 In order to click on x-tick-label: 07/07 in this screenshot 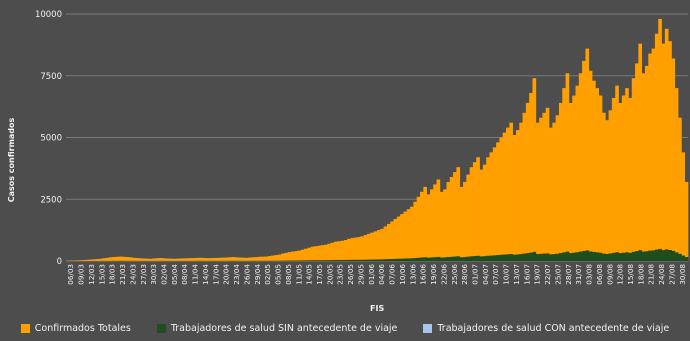, I will do `click(495, 274)`.